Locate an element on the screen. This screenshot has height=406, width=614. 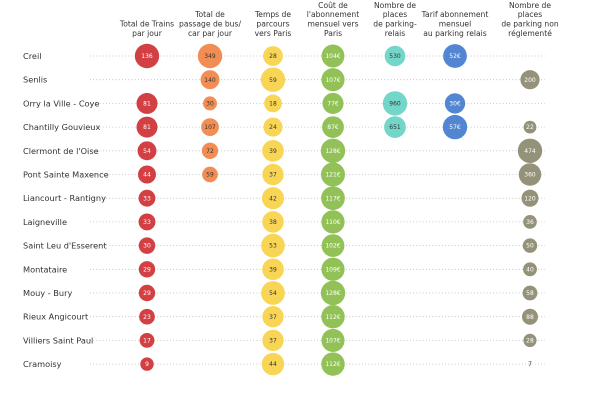
bubble-value-label: 30 is located at coordinates (147, 246).